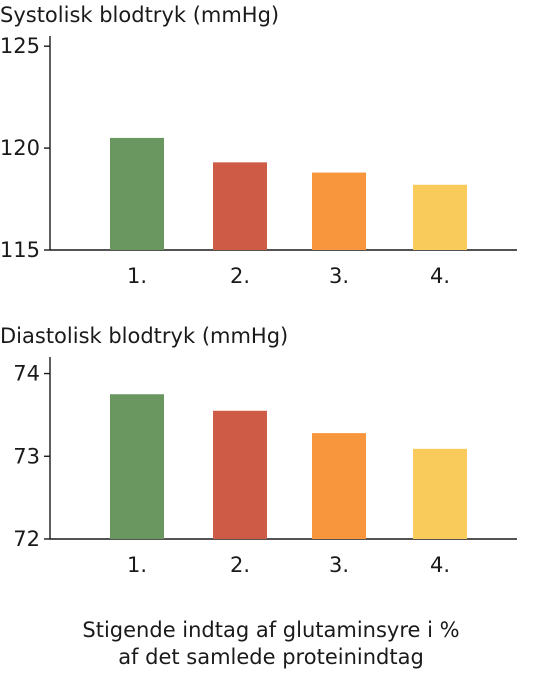  What do you see at coordinates (20, 250) in the screenshot?
I see `systolic-y-tick-label: 115` at bounding box center [20, 250].